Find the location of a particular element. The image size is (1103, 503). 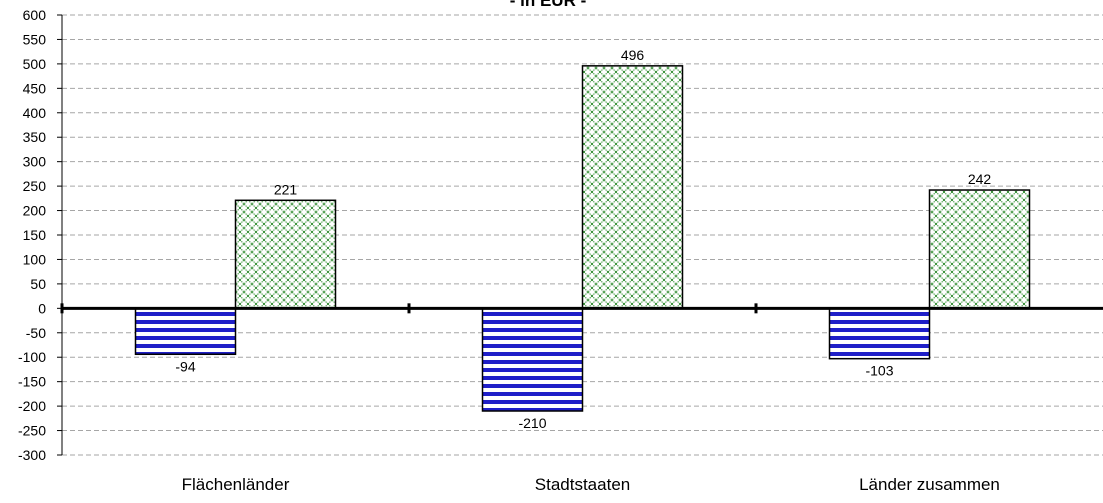

y-tick-label: 300 is located at coordinates (35, 162).